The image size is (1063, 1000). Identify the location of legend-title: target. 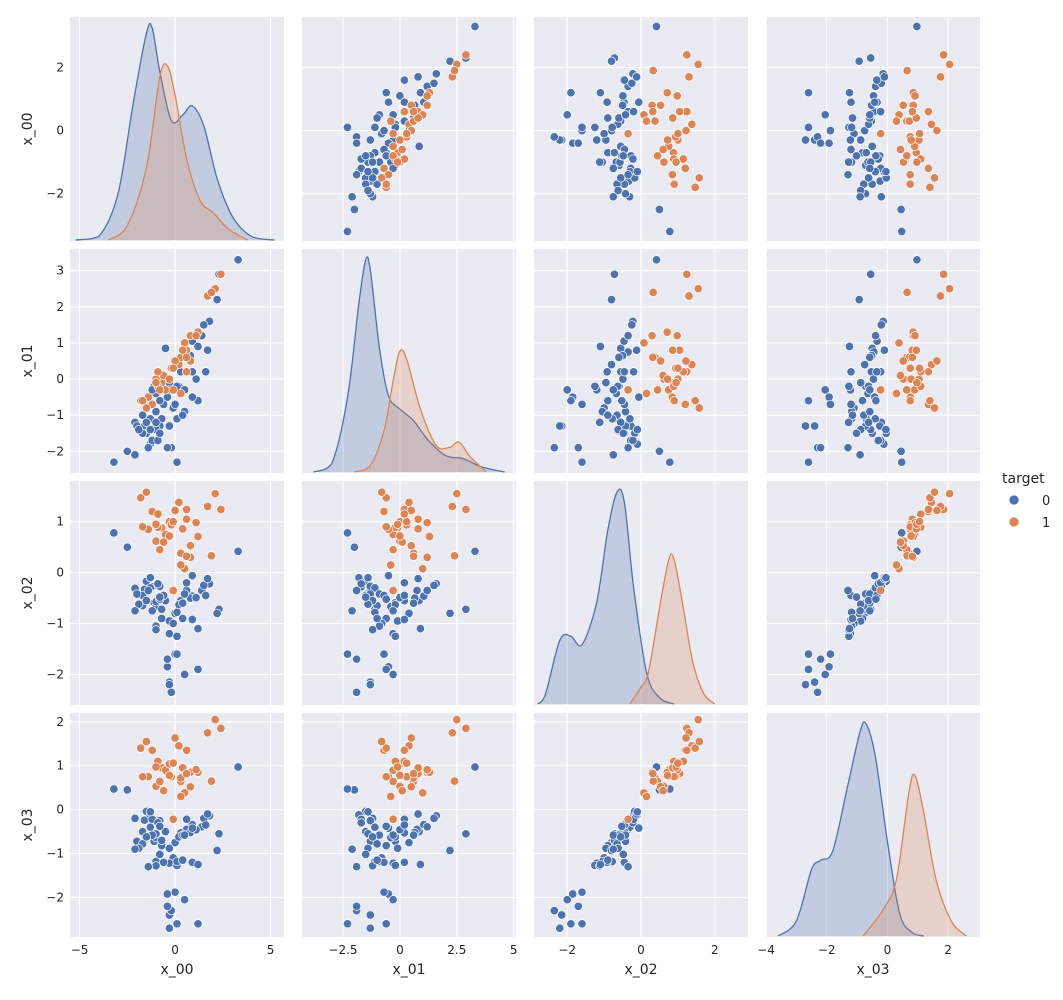
(1023, 479).